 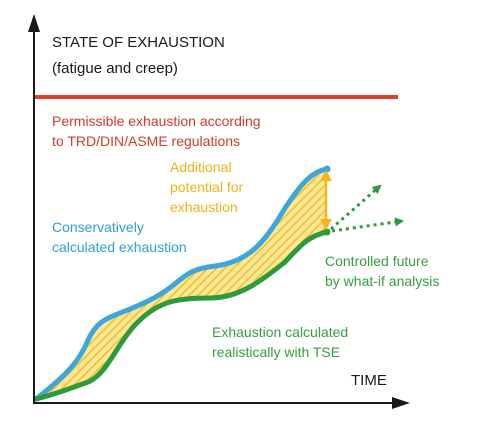 I want to click on conservative-end-dot, so click(x=327, y=169).